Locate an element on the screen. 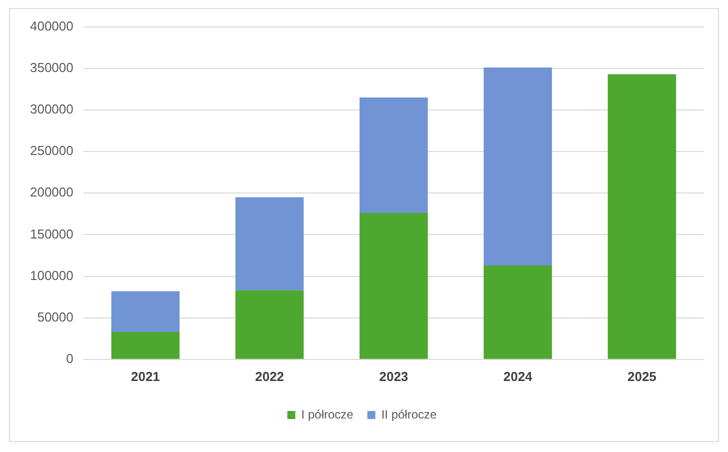 The width and height of the screenshot is (728, 452). y-tick-label: 200000 is located at coordinates (52, 192).